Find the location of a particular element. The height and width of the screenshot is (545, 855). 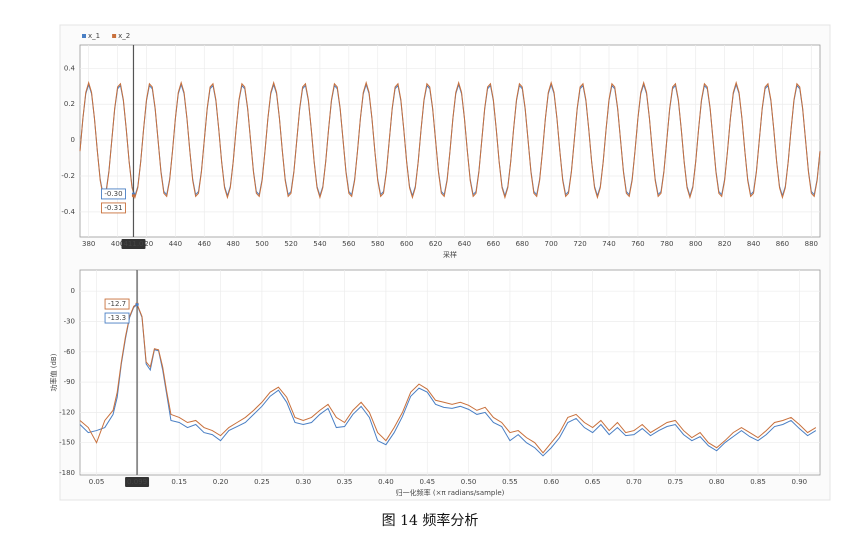

y-axis-label: 功率值 (dB) is located at coordinates (53, 372).